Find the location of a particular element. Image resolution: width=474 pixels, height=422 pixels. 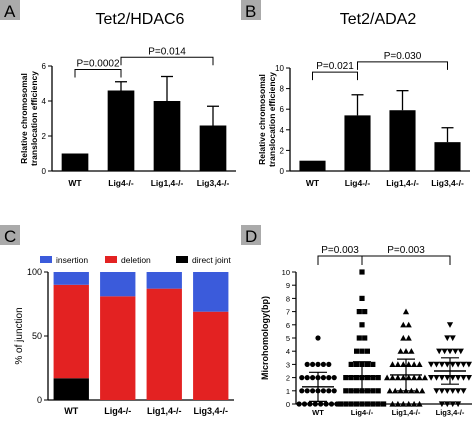

panel-b-significance-bracket is located at coordinates (402, 65).